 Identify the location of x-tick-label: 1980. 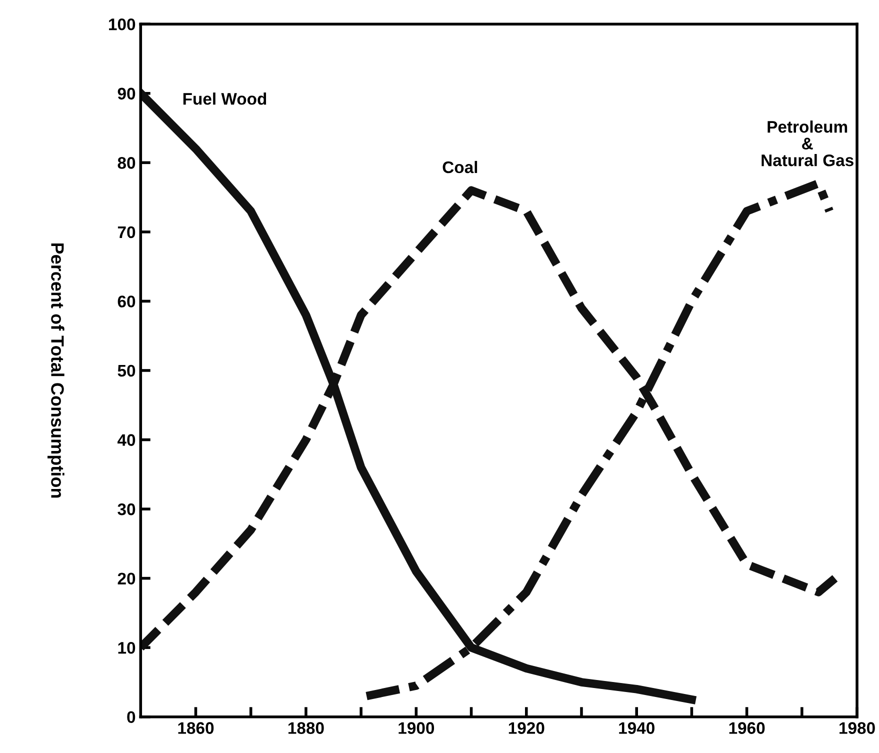
(857, 728).